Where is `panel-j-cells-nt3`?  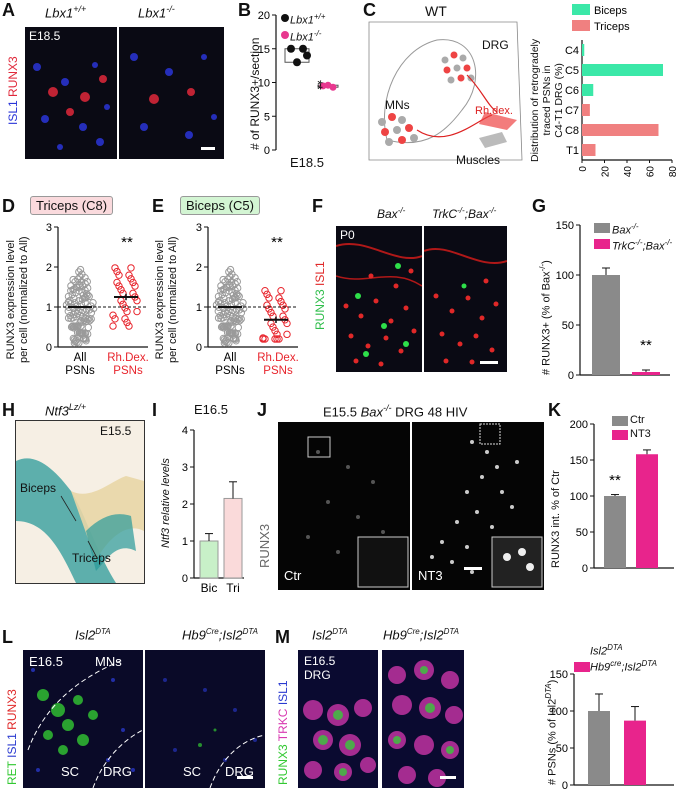
panel-j-cells-nt3 is located at coordinates (486, 505).